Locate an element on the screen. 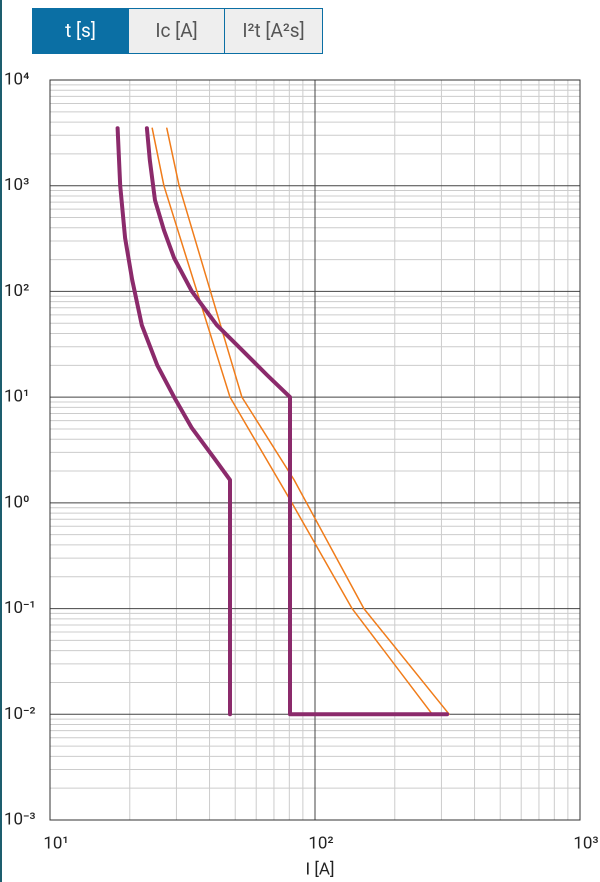  y-tick-label: 10⁻³ is located at coordinates (20, 819).